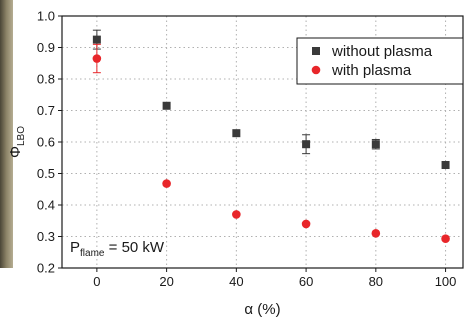 This screenshot has height=320, width=469. Describe the element at coordinates (75, 247) in the screenshot. I see `annotation-main: P` at that location.